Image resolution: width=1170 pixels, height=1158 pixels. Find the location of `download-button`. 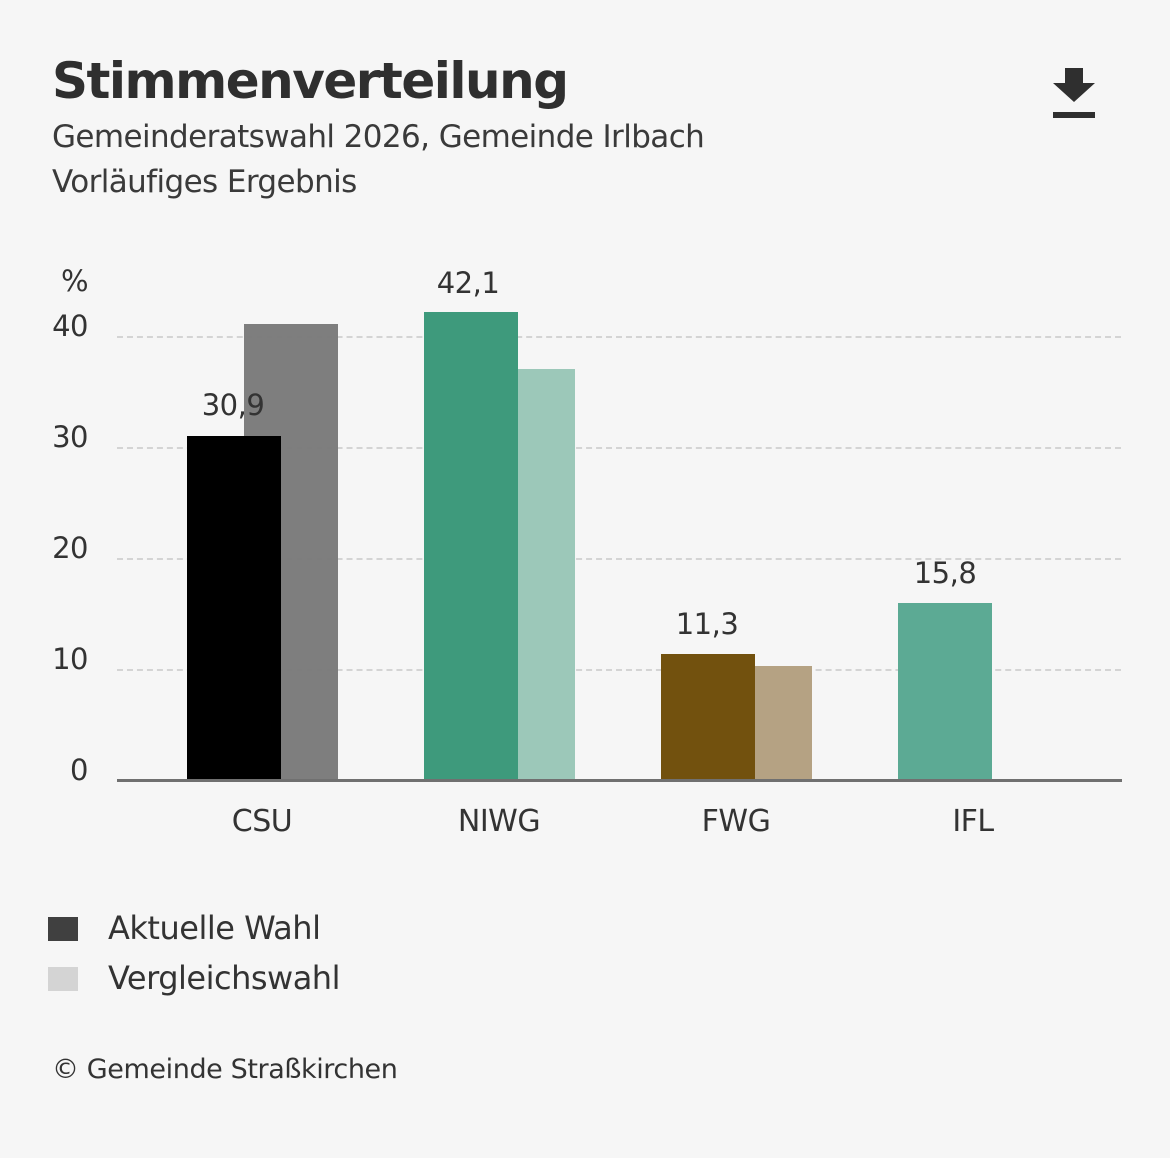

download-button is located at coordinates (1074, 93).